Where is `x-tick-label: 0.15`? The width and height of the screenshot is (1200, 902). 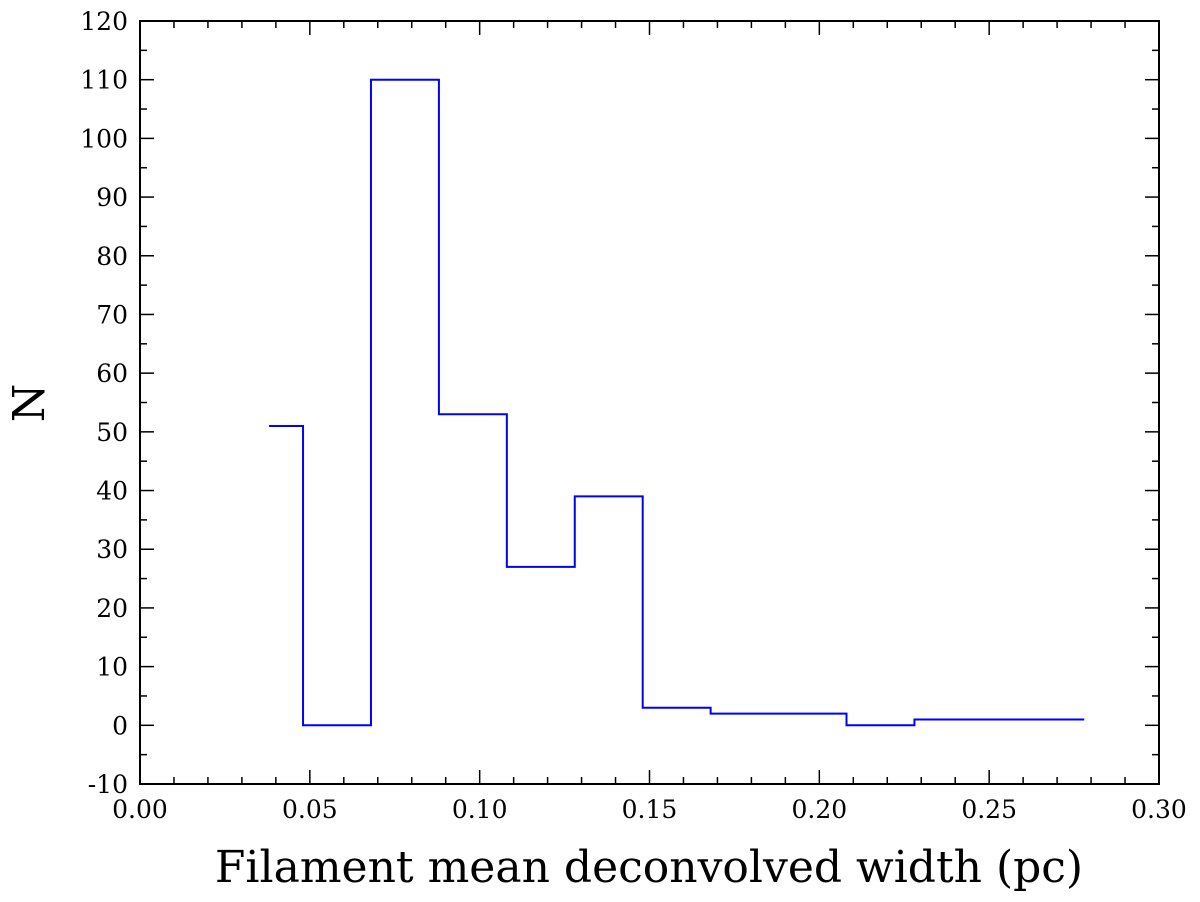 x-tick-label: 0.15 is located at coordinates (650, 809).